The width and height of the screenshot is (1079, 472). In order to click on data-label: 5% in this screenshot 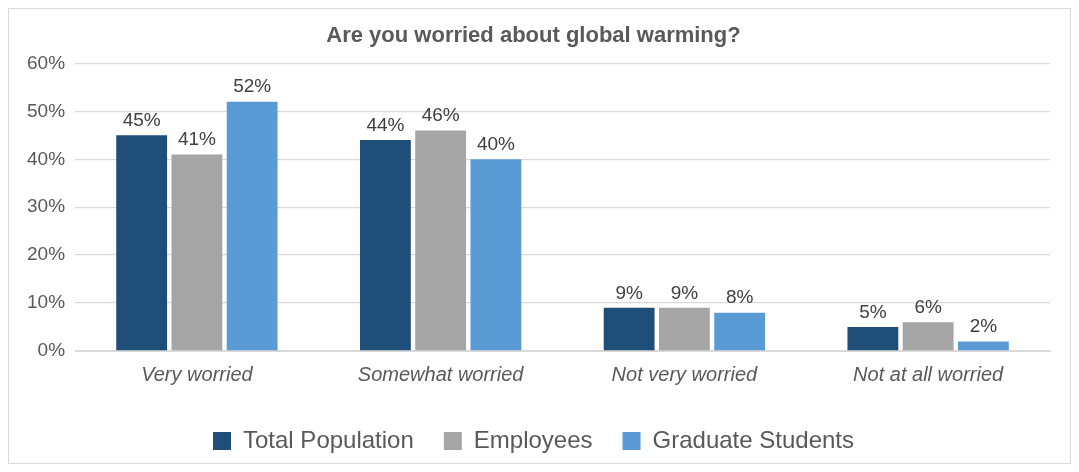, I will do `click(873, 311)`.